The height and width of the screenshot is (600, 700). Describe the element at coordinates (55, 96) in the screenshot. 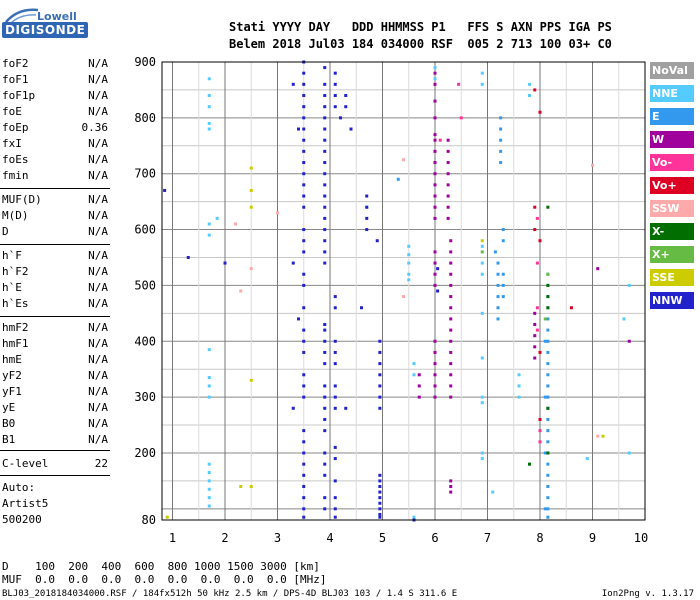

I see `param-row: foF1p N/A` at that location.